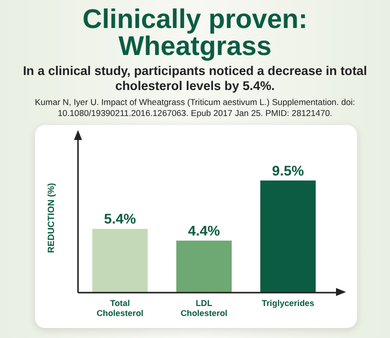 This screenshot has width=390, height=338. I want to click on data-label: 5.4%, so click(120, 218).